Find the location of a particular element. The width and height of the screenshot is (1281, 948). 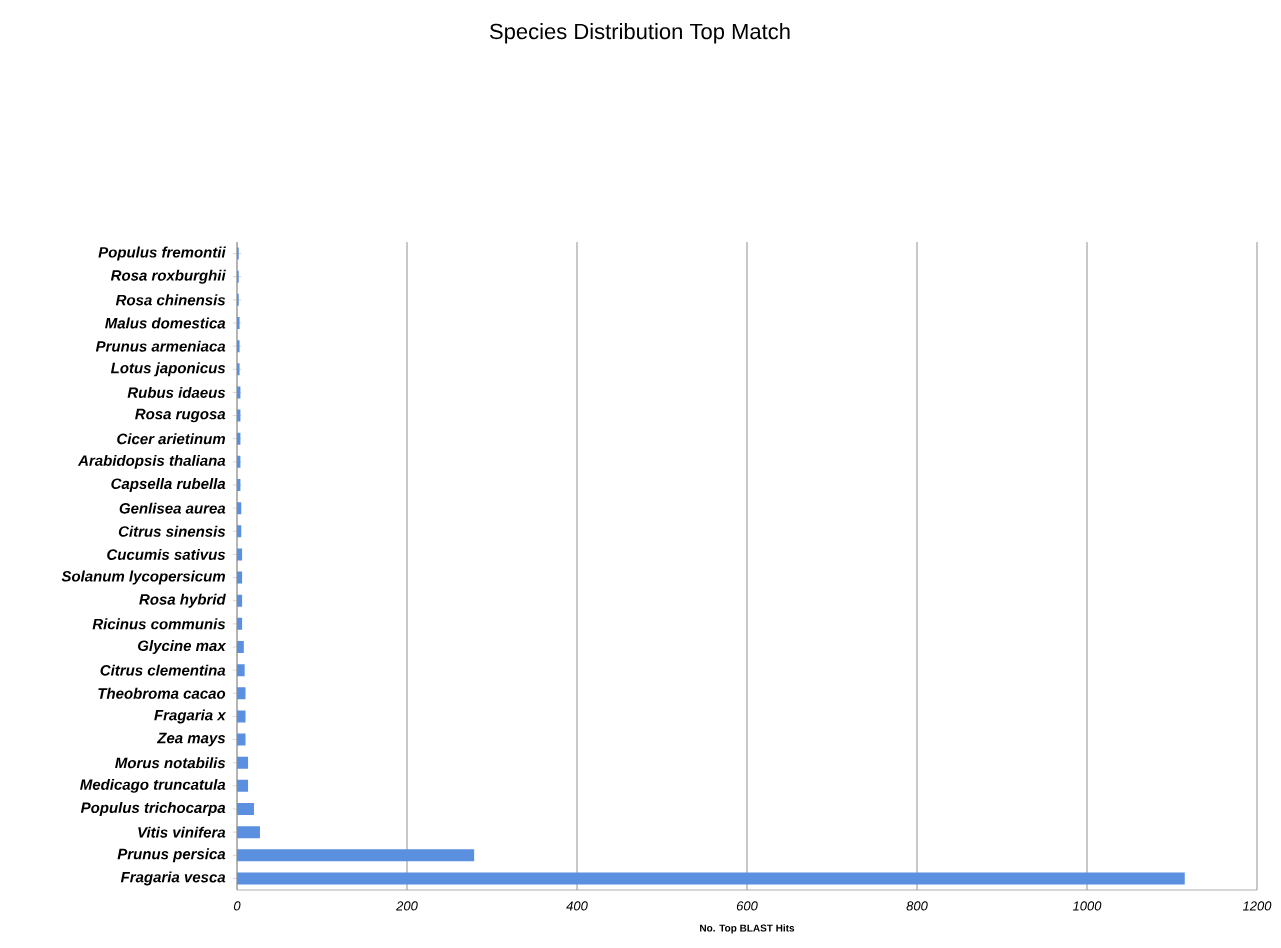

y-tick-label: Prunus armeniaca is located at coordinates (160, 346).